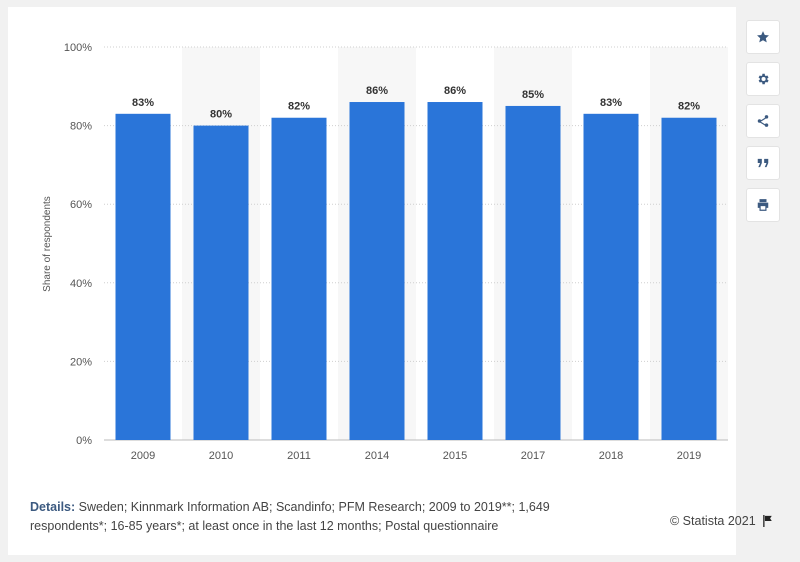  What do you see at coordinates (689, 456) in the screenshot?
I see `x-tick-label: 2019` at bounding box center [689, 456].